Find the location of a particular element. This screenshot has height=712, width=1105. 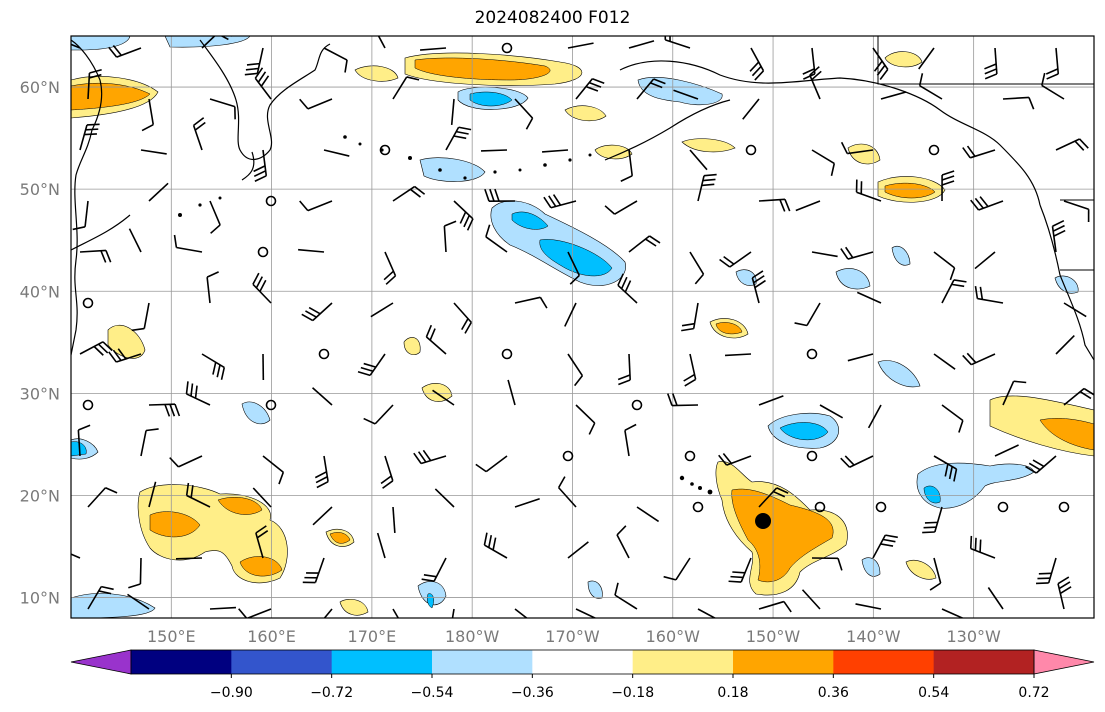

colorbar-tick-label: −0.18 is located at coordinates (632, 693).